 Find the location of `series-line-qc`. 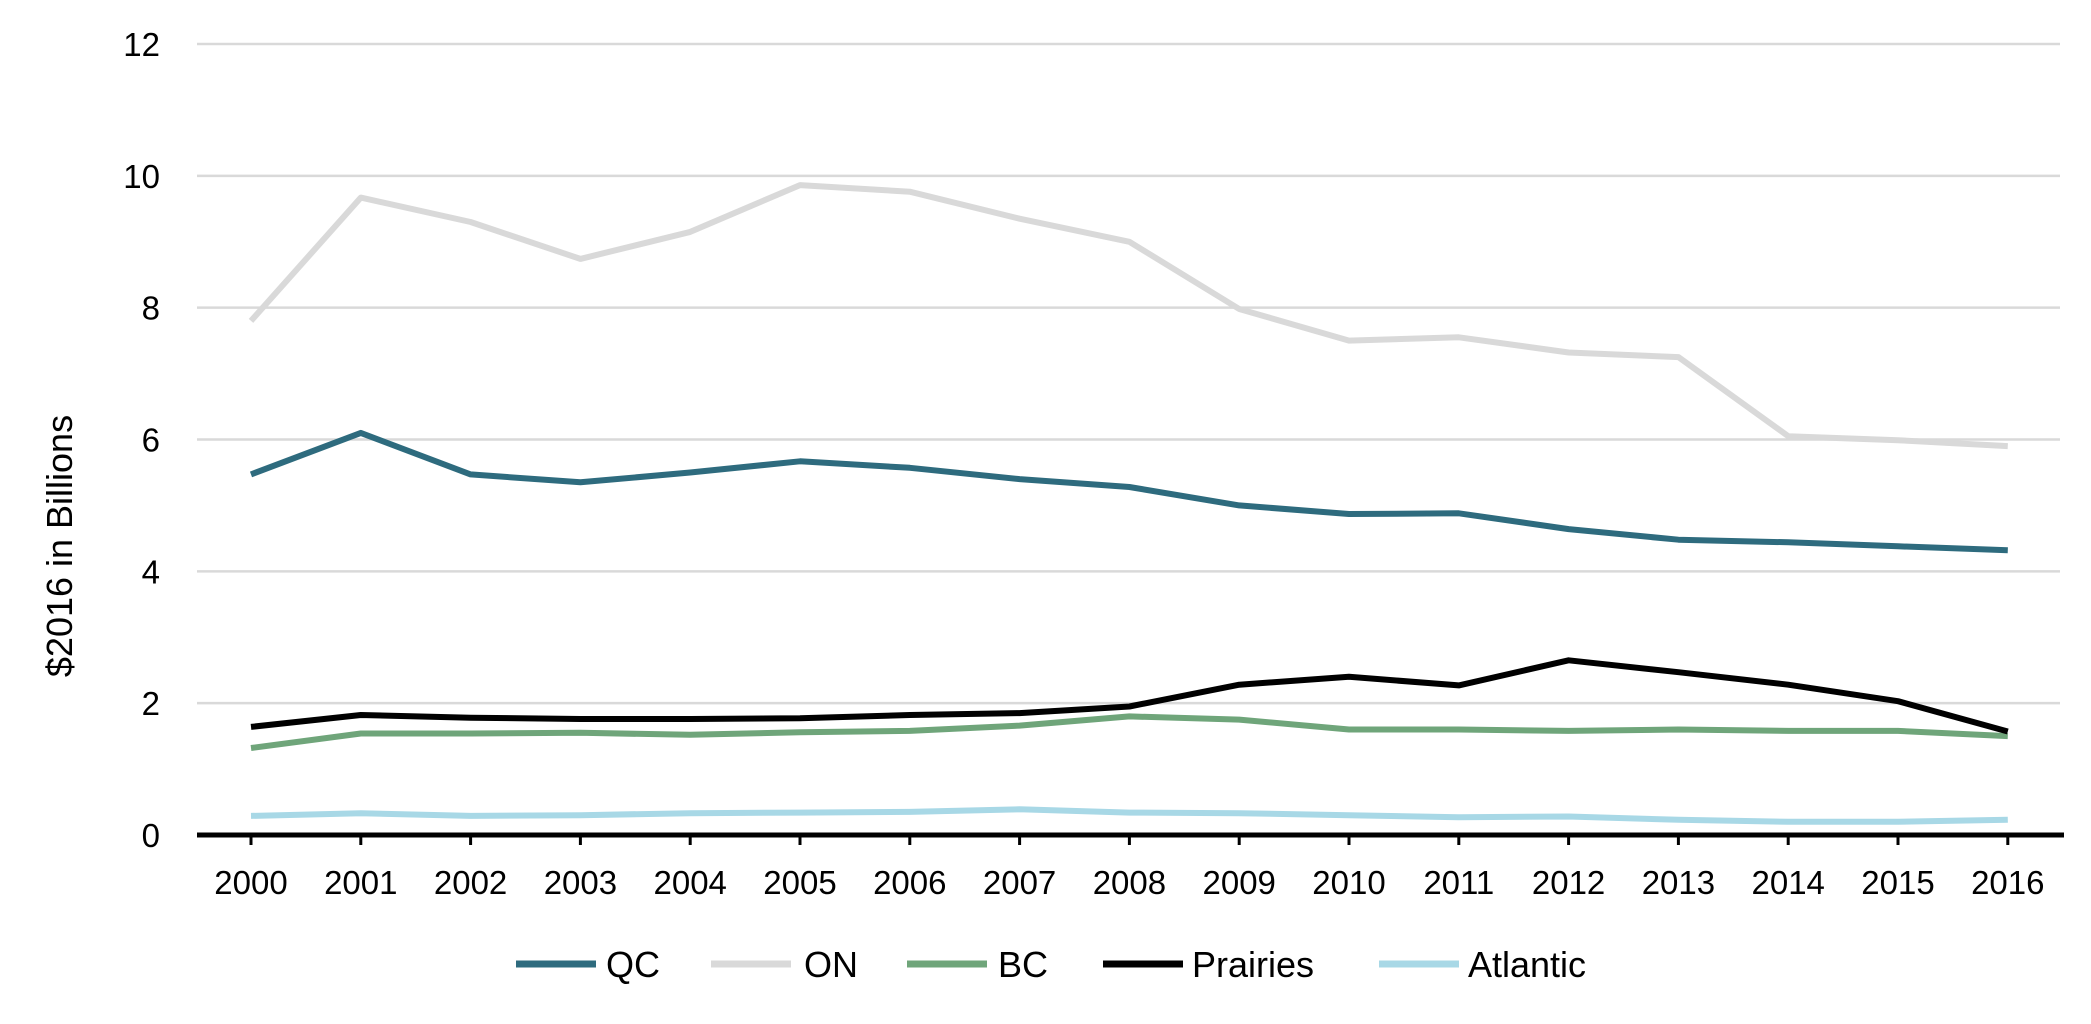

series-line-qc is located at coordinates (1128, 491).